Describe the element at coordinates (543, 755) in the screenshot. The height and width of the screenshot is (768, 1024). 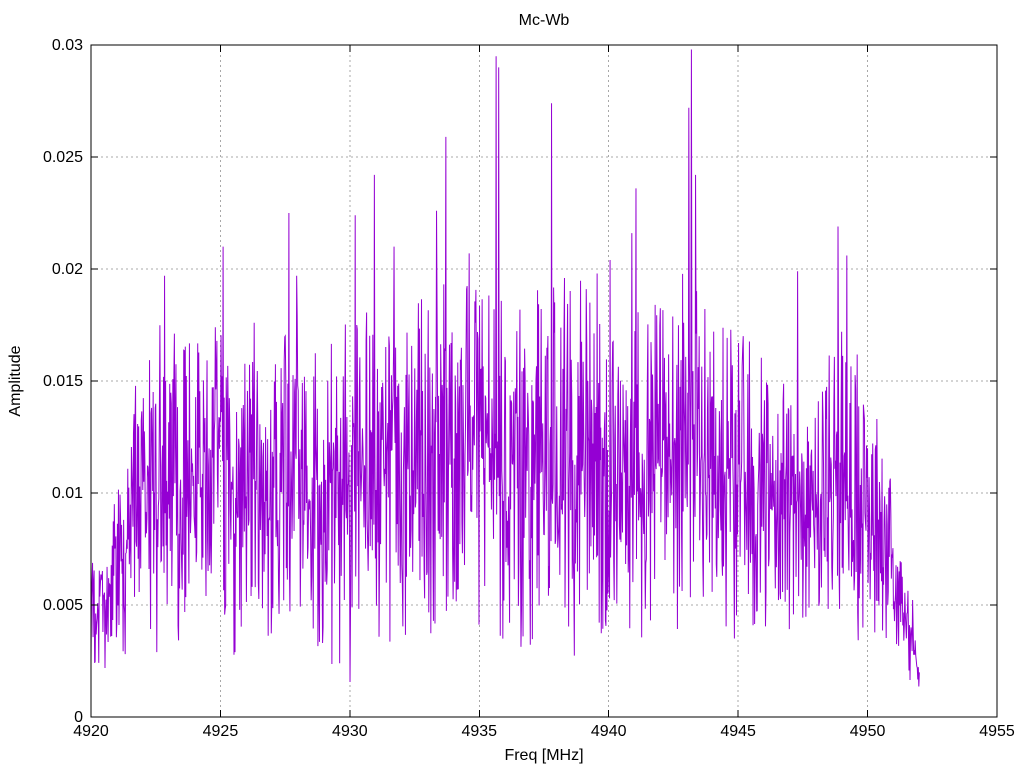
I see `x-axis-label: Freq [MHz]` at that location.